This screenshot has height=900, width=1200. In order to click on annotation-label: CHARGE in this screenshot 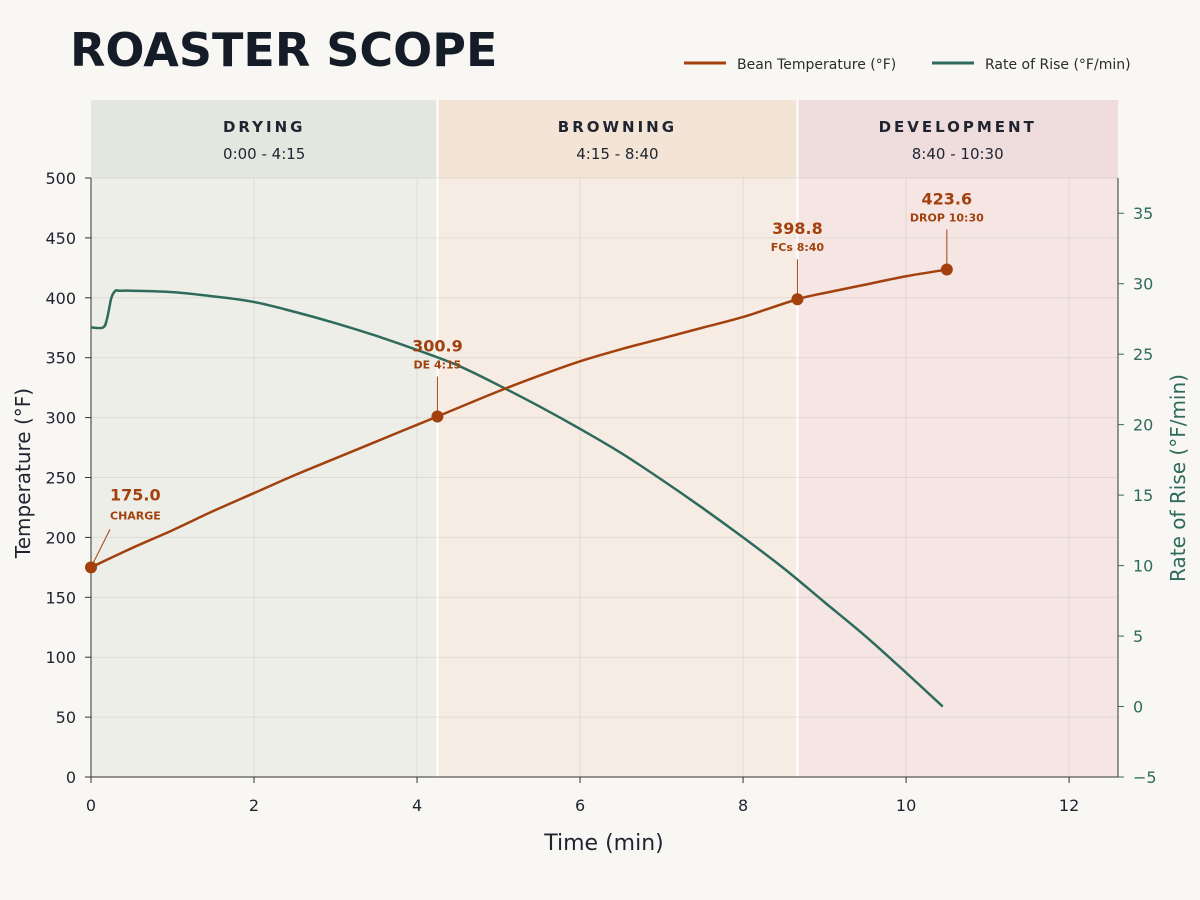, I will do `click(135, 515)`.